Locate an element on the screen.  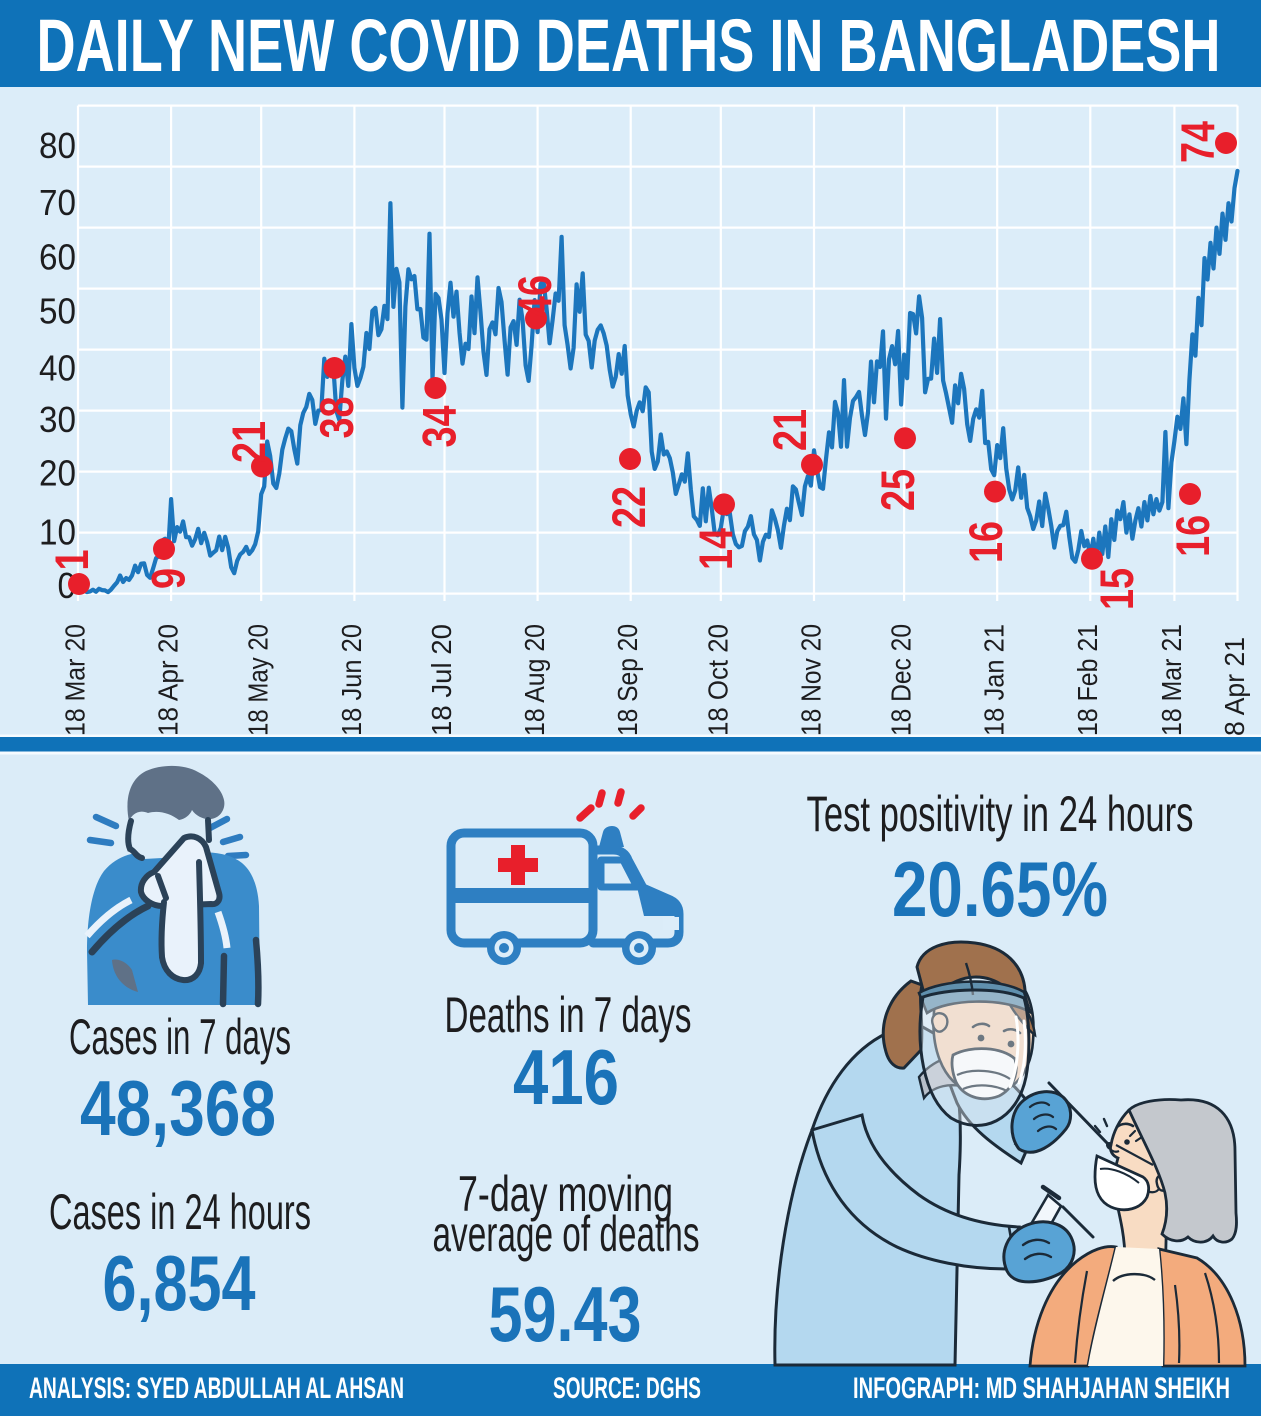
svg-text: 14 is located at coordinates (715, 549).